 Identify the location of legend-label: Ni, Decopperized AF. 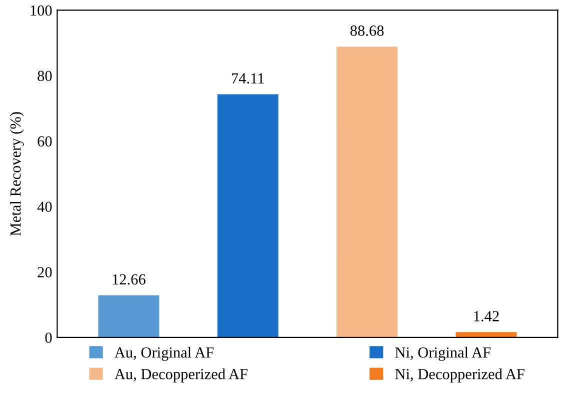
(459, 375).